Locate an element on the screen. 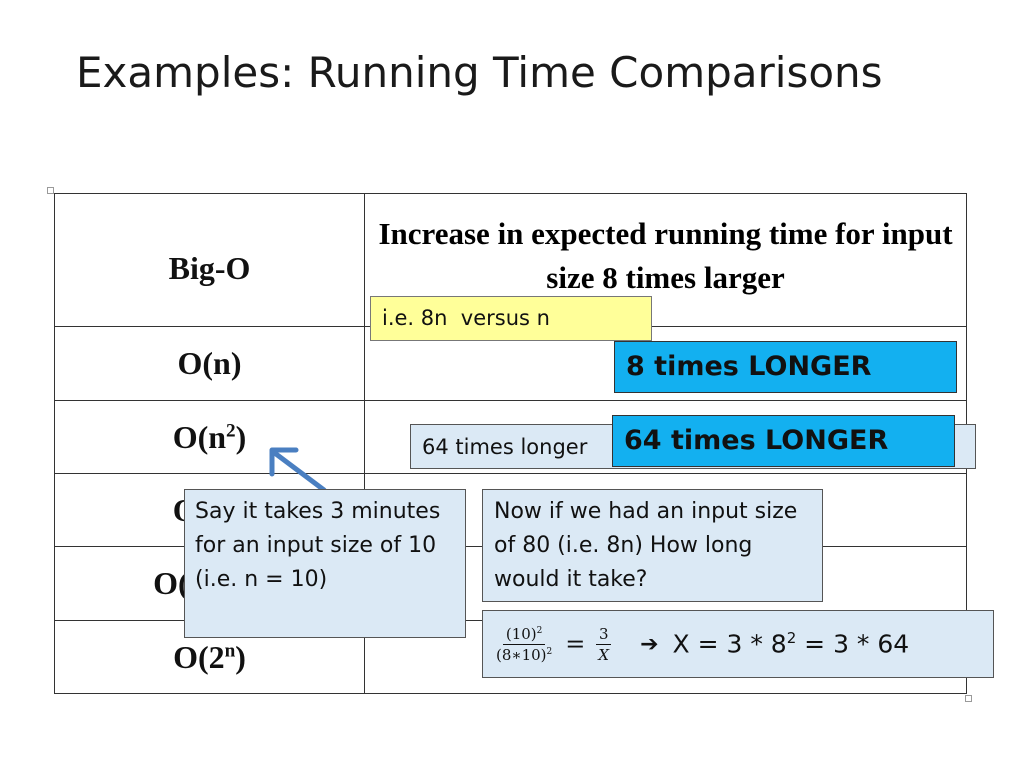 This screenshot has height=768, width=1024. on2-result-box: 64 times LONGER is located at coordinates (783, 441).